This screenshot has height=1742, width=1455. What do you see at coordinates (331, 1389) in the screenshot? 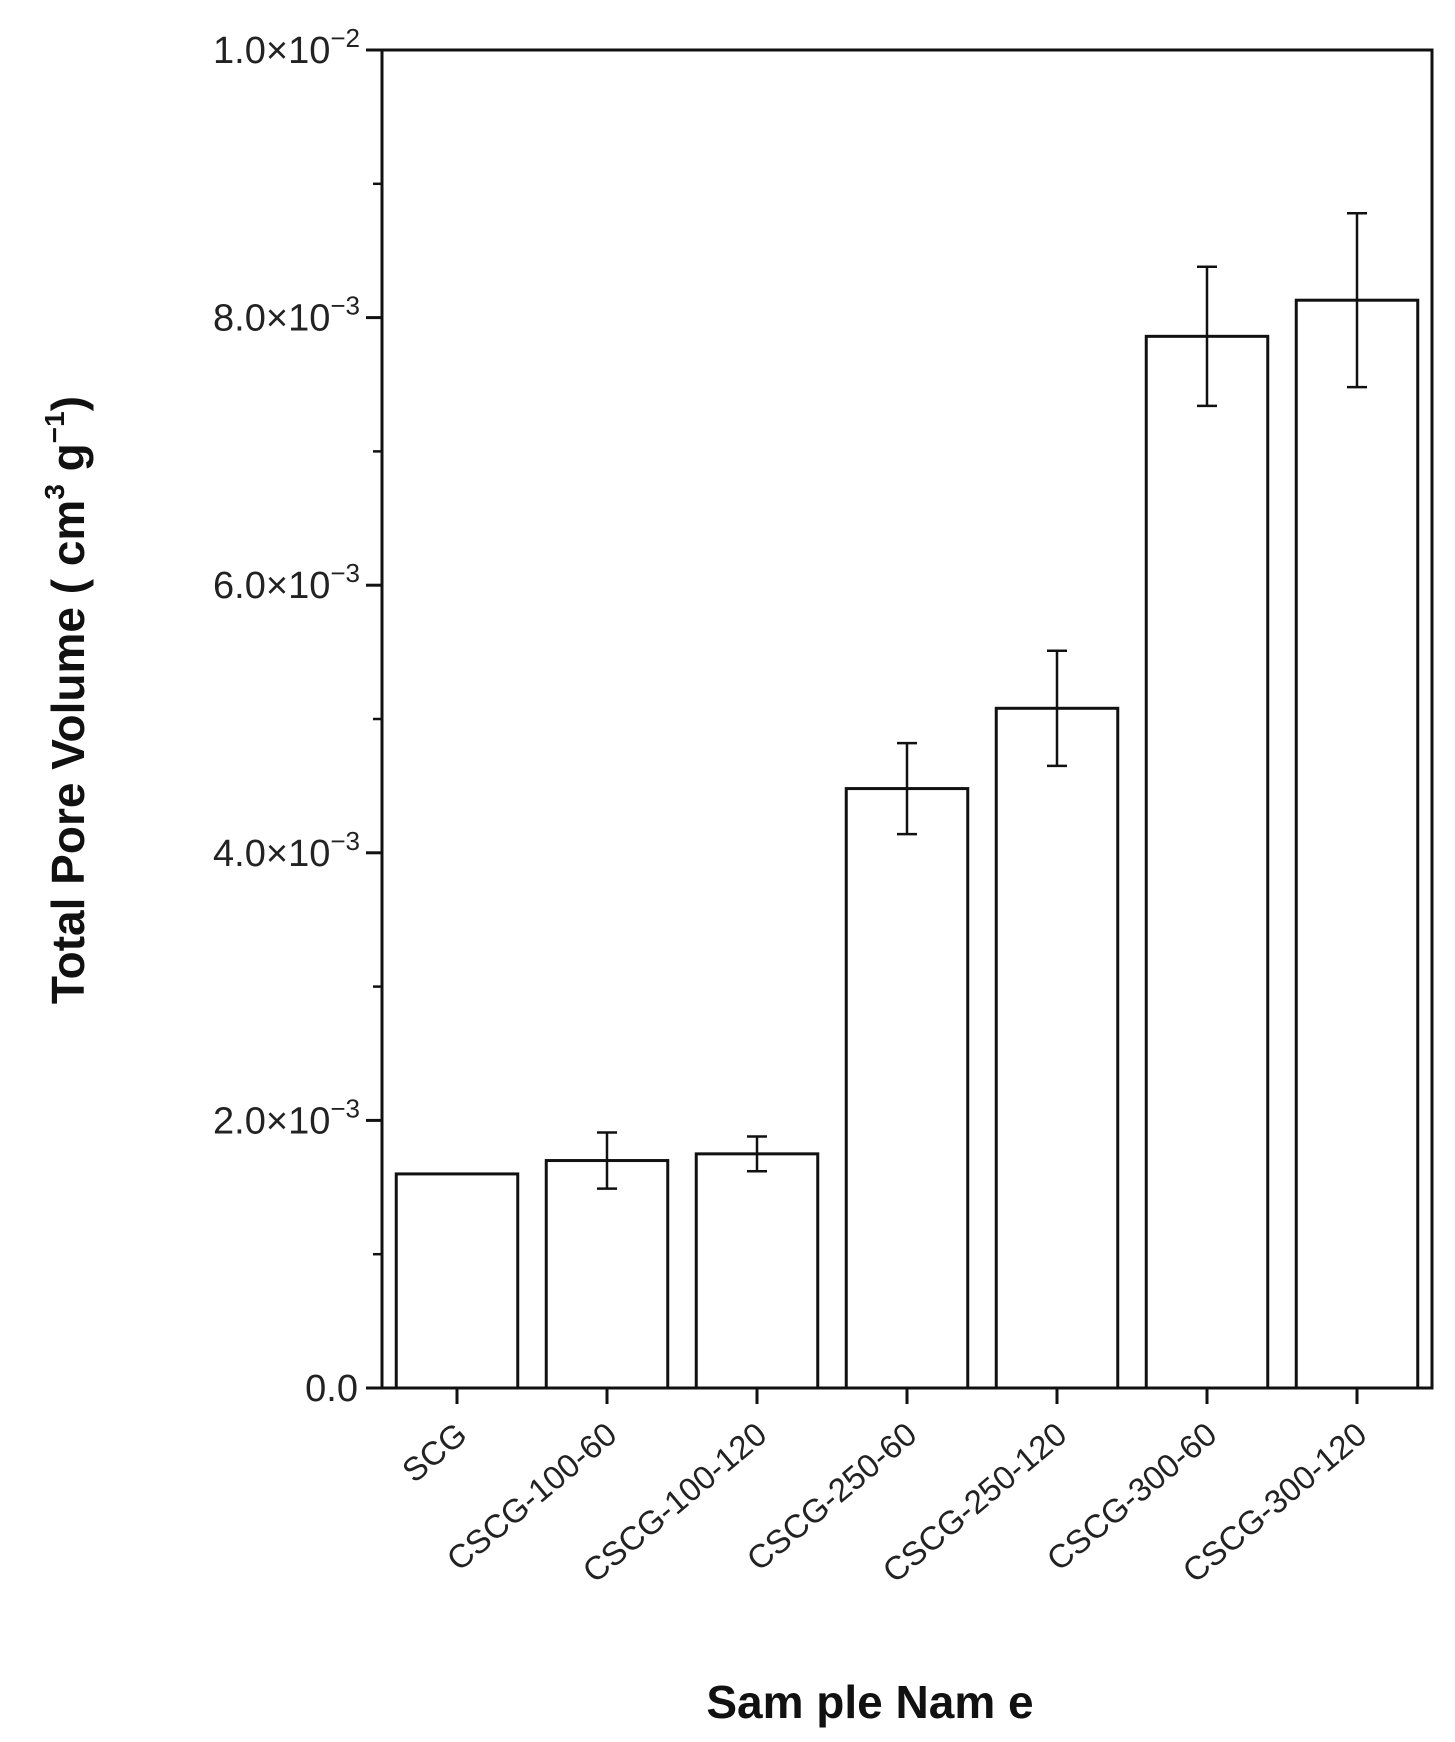
I see `y-tick-label: 0.0` at bounding box center [331, 1389].